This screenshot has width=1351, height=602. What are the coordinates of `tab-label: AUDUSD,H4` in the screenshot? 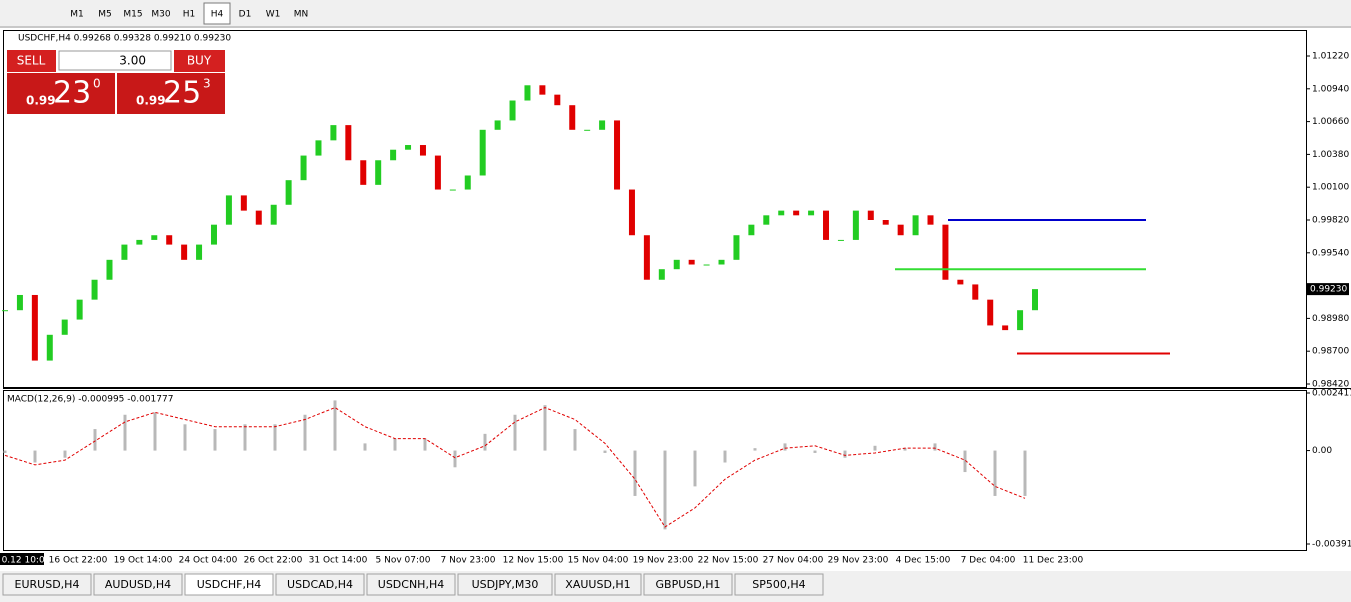 It's located at (138, 584).